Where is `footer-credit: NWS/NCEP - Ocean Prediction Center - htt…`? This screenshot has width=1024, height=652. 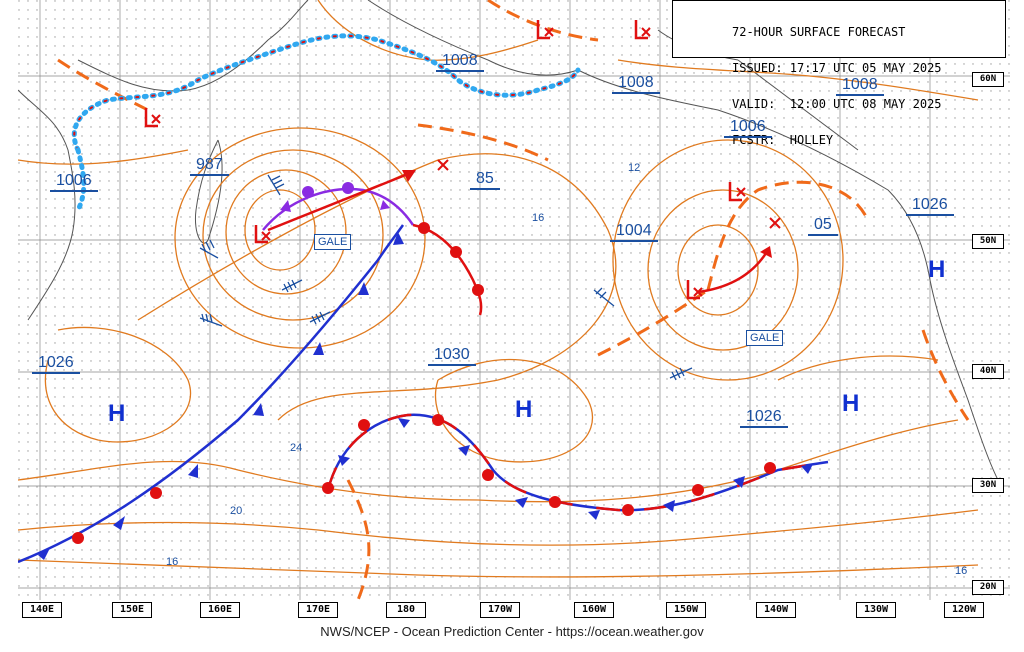 footer-credit: NWS/NCEP - Ocean Prediction Center - htt… is located at coordinates (512, 631).